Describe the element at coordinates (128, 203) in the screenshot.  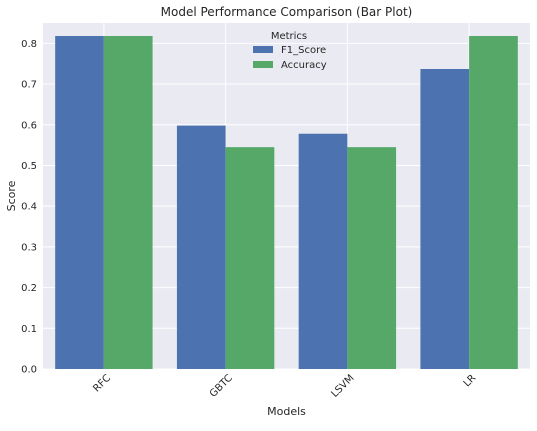
I see `bar-accuracy-rfc` at that location.